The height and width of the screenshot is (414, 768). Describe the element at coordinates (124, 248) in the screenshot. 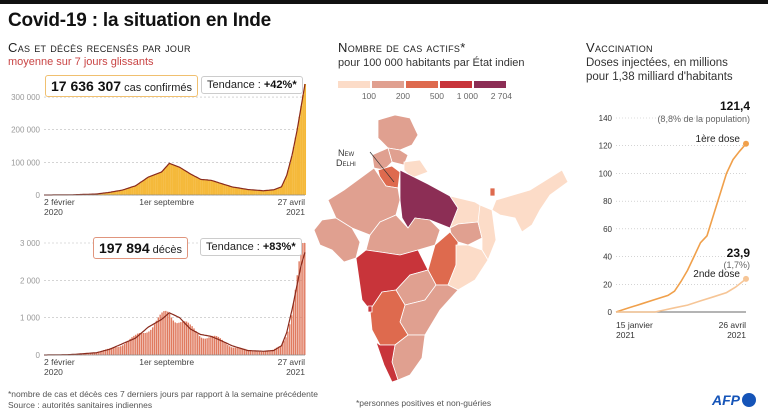

I see `deaths-total-value: 197 894` at that location.